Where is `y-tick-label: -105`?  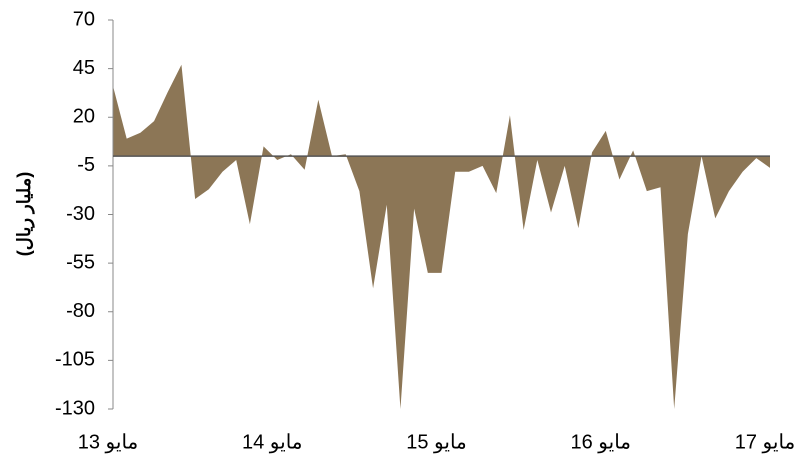 y-tick-label: -105 is located at coordinates (75, 360).